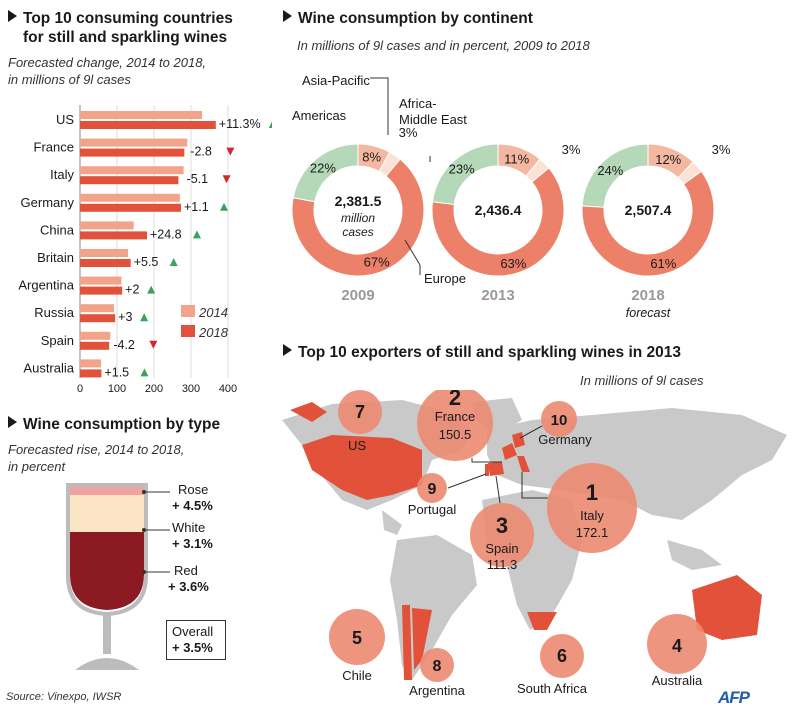  What do you see at coordinates (552, 688) in the screenshot?
I see `exporter-name: South Africa` at bounding box center [552, 688].